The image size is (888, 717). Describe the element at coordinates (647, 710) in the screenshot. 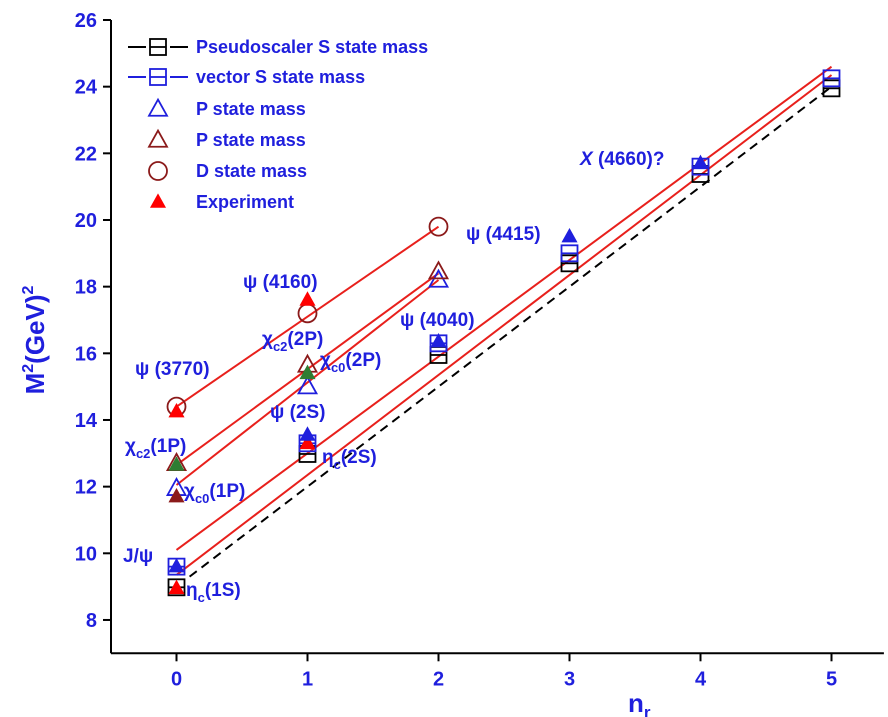

I see `x-label-sub: r` at that location.